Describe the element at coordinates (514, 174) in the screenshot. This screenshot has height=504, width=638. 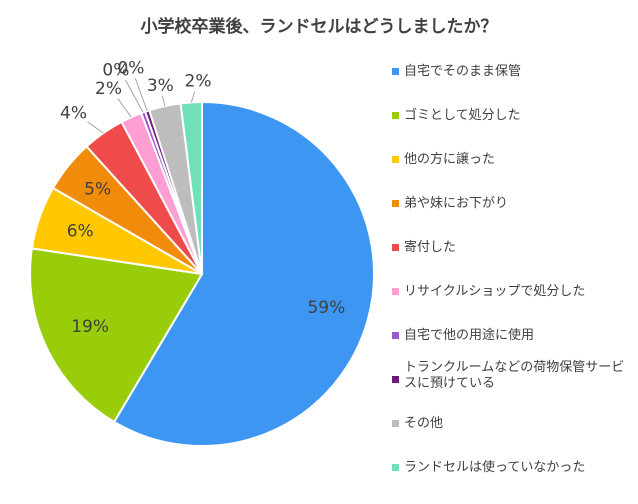
I see `legend-item-3: 他の方に譲った` at that location.